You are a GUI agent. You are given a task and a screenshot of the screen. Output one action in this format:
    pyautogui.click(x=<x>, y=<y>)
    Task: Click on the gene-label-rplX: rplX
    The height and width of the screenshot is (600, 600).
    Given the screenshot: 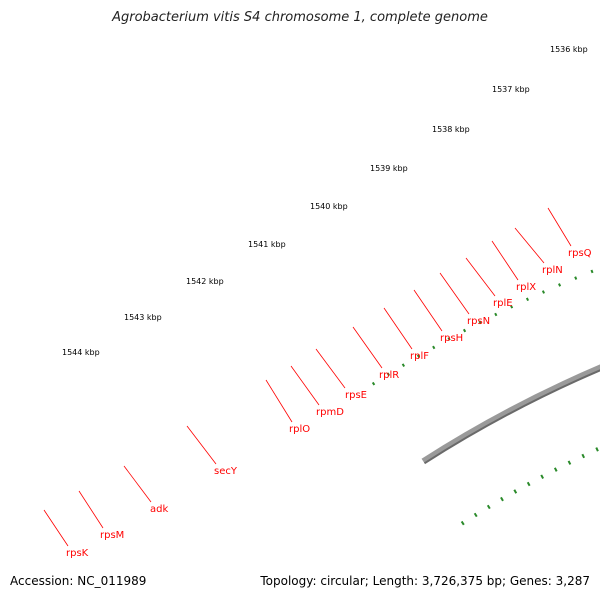 What is the action you would take?
    pyautogui.click(x=526, y=287)
    